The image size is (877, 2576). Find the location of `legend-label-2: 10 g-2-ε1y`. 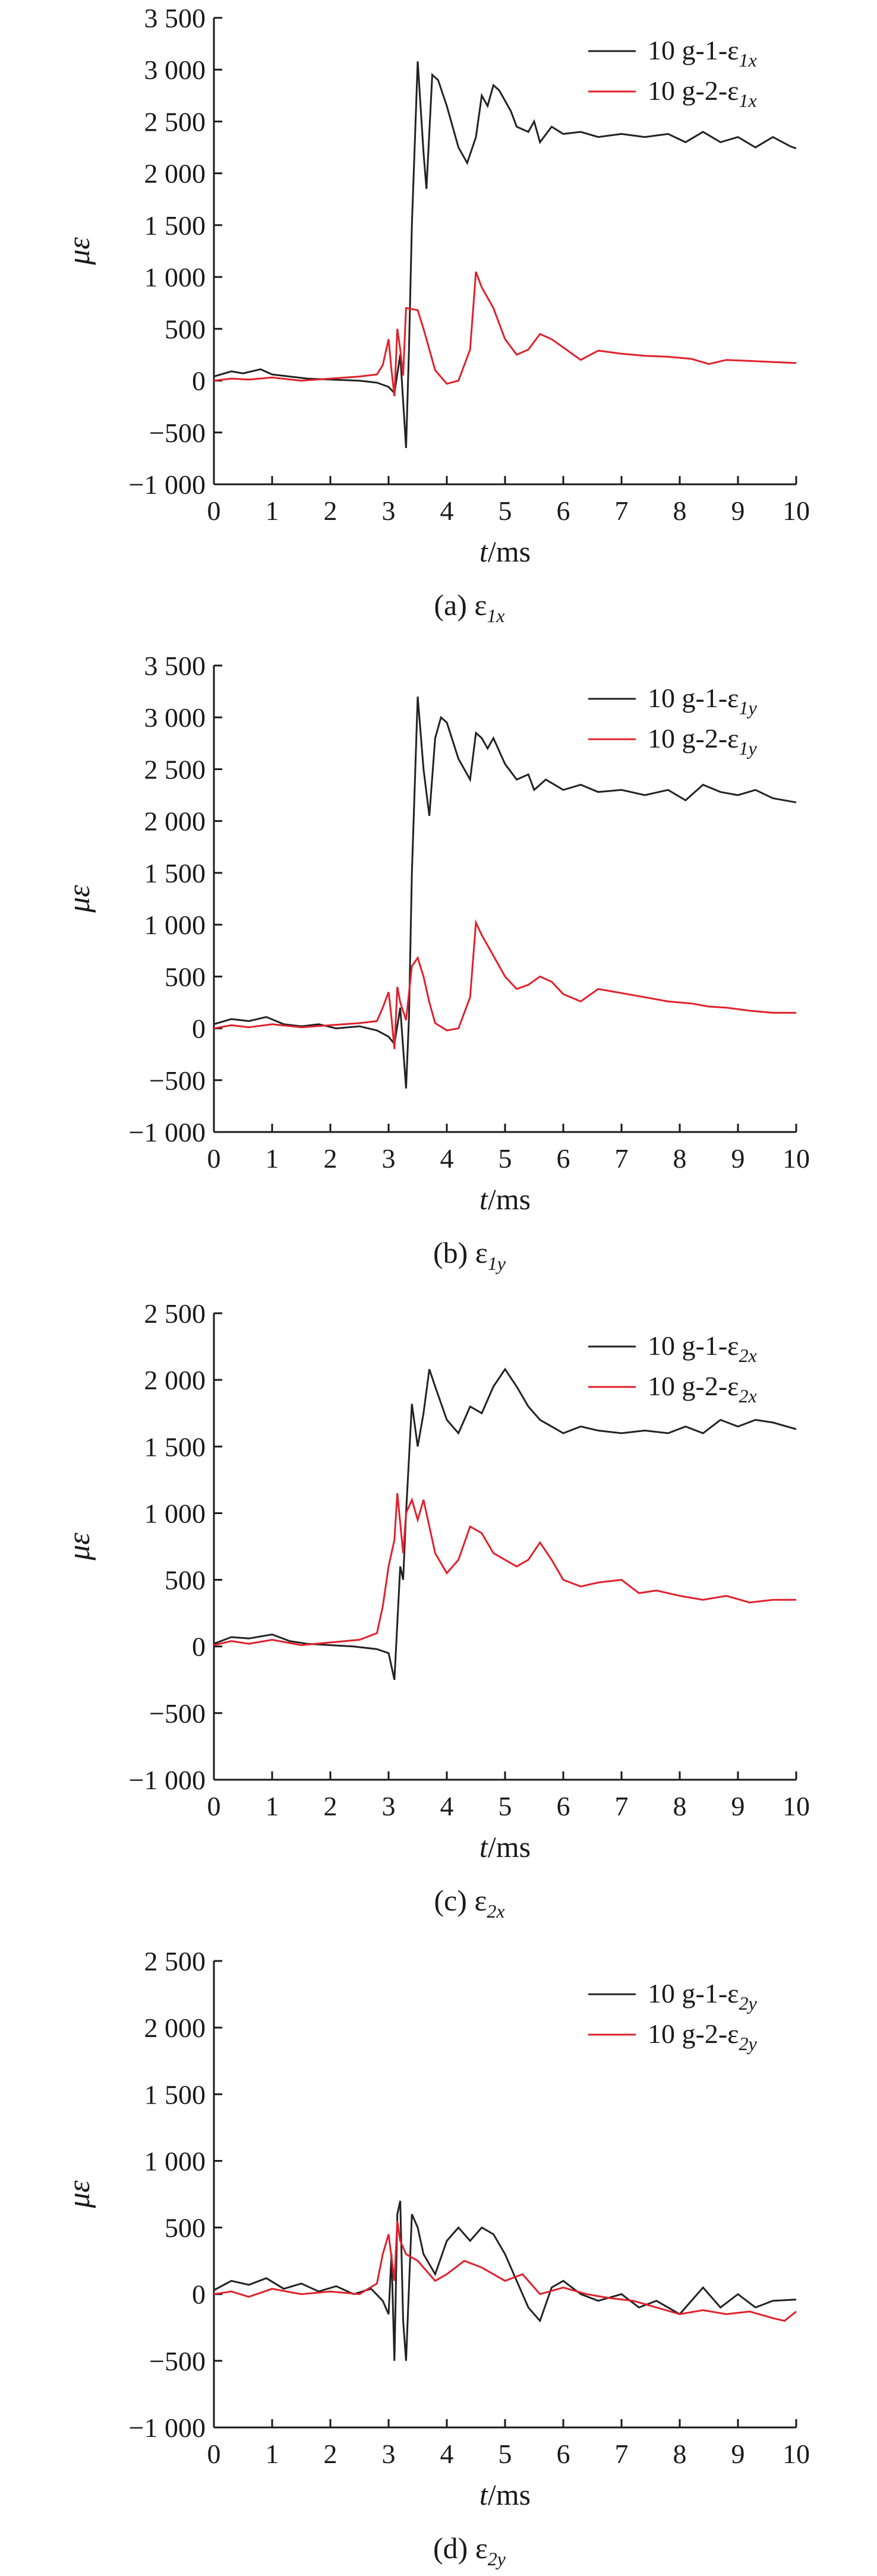

legend-label-2: 10 g-2-ε1y is located at coordinates (703, 741).